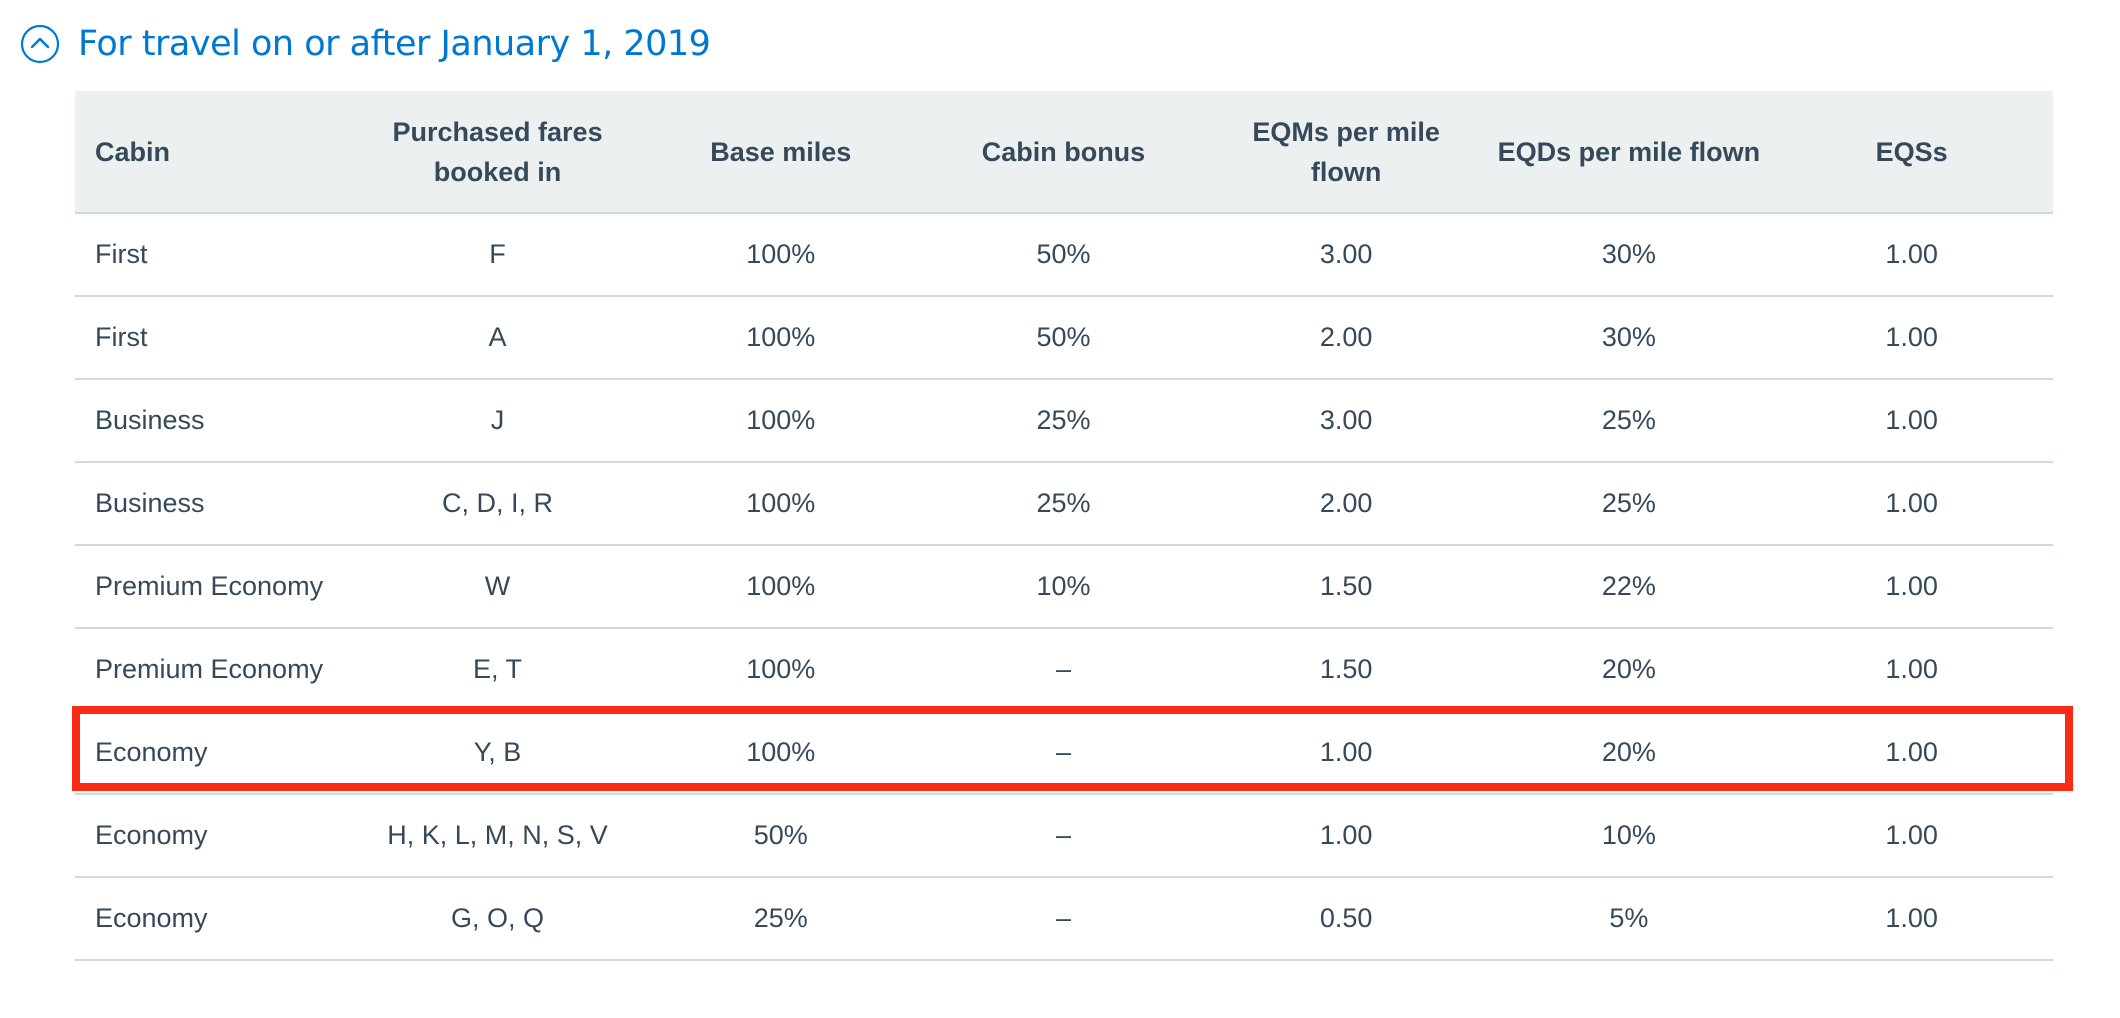 This screenshot has height=1018, width=2120. I want to click on header-base-miles: Base miles, so click(781, 152).